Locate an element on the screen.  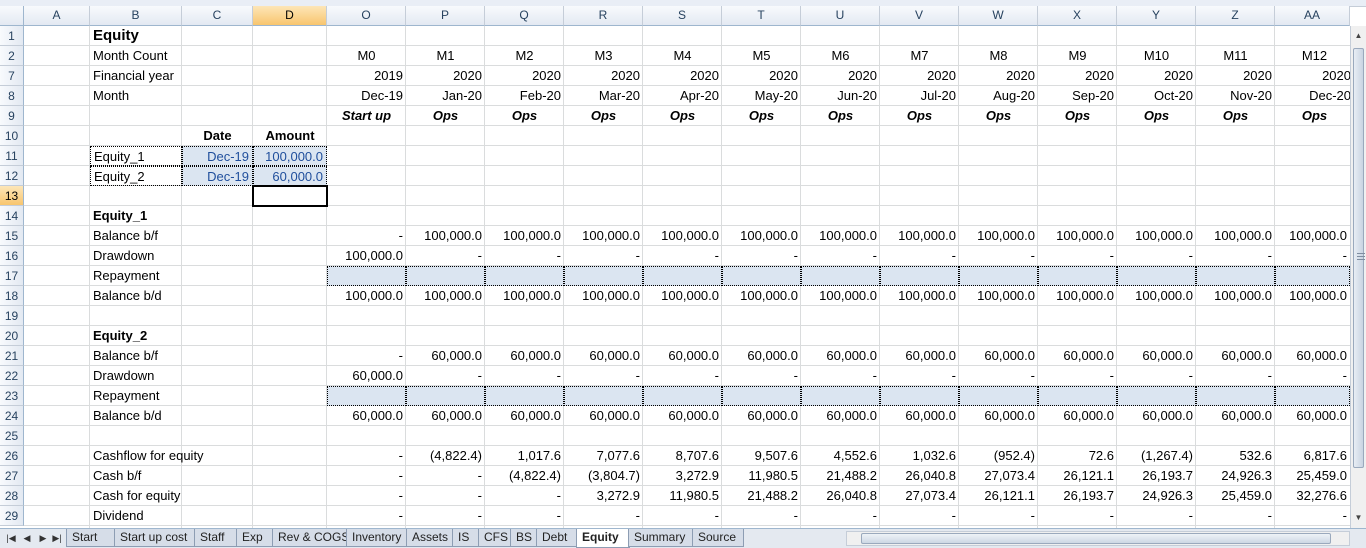
row-header: 8 is located at coordinates (12, 96).